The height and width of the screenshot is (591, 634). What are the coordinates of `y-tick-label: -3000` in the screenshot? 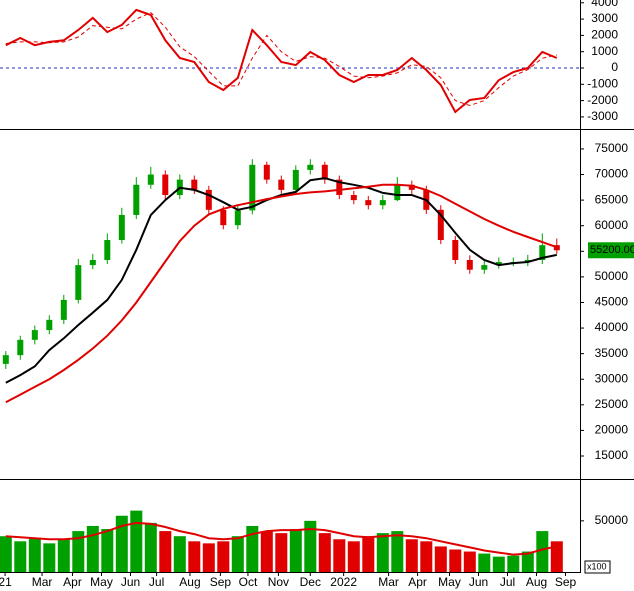 It's located at (602, 116).